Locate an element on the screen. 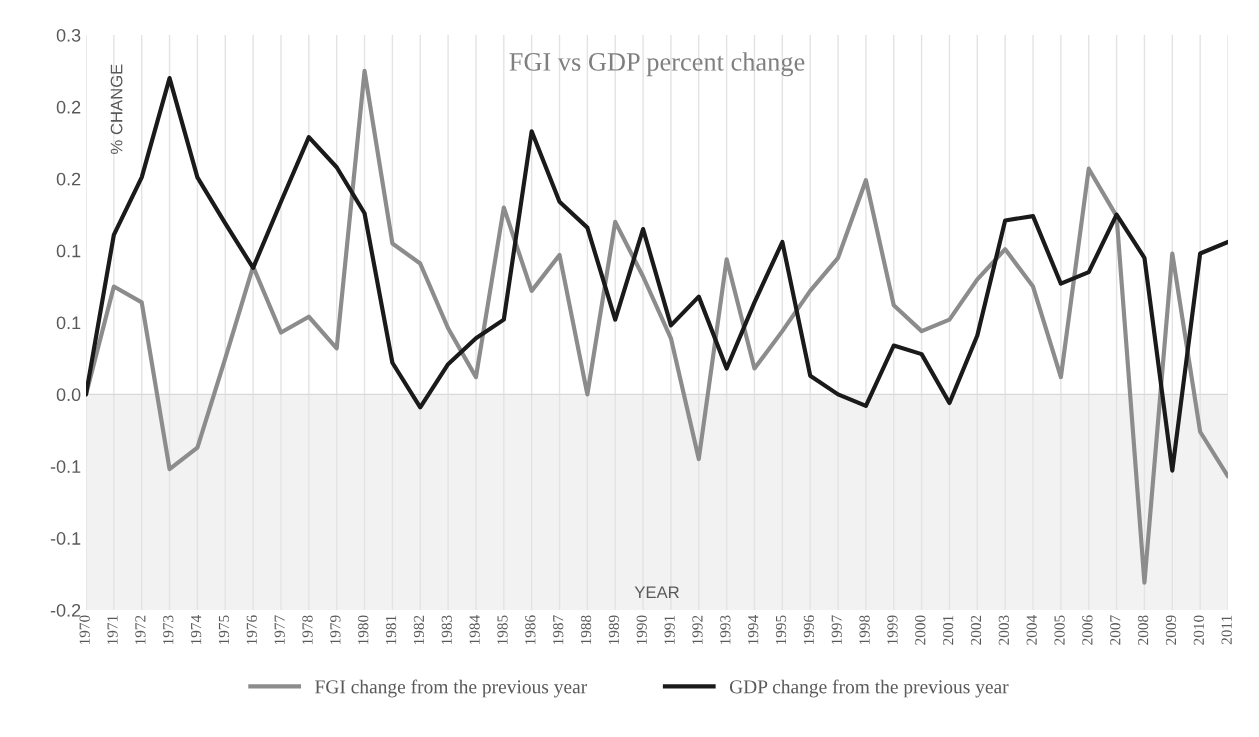  x-tick-label: 1982 is located at coordinates (419, 630).